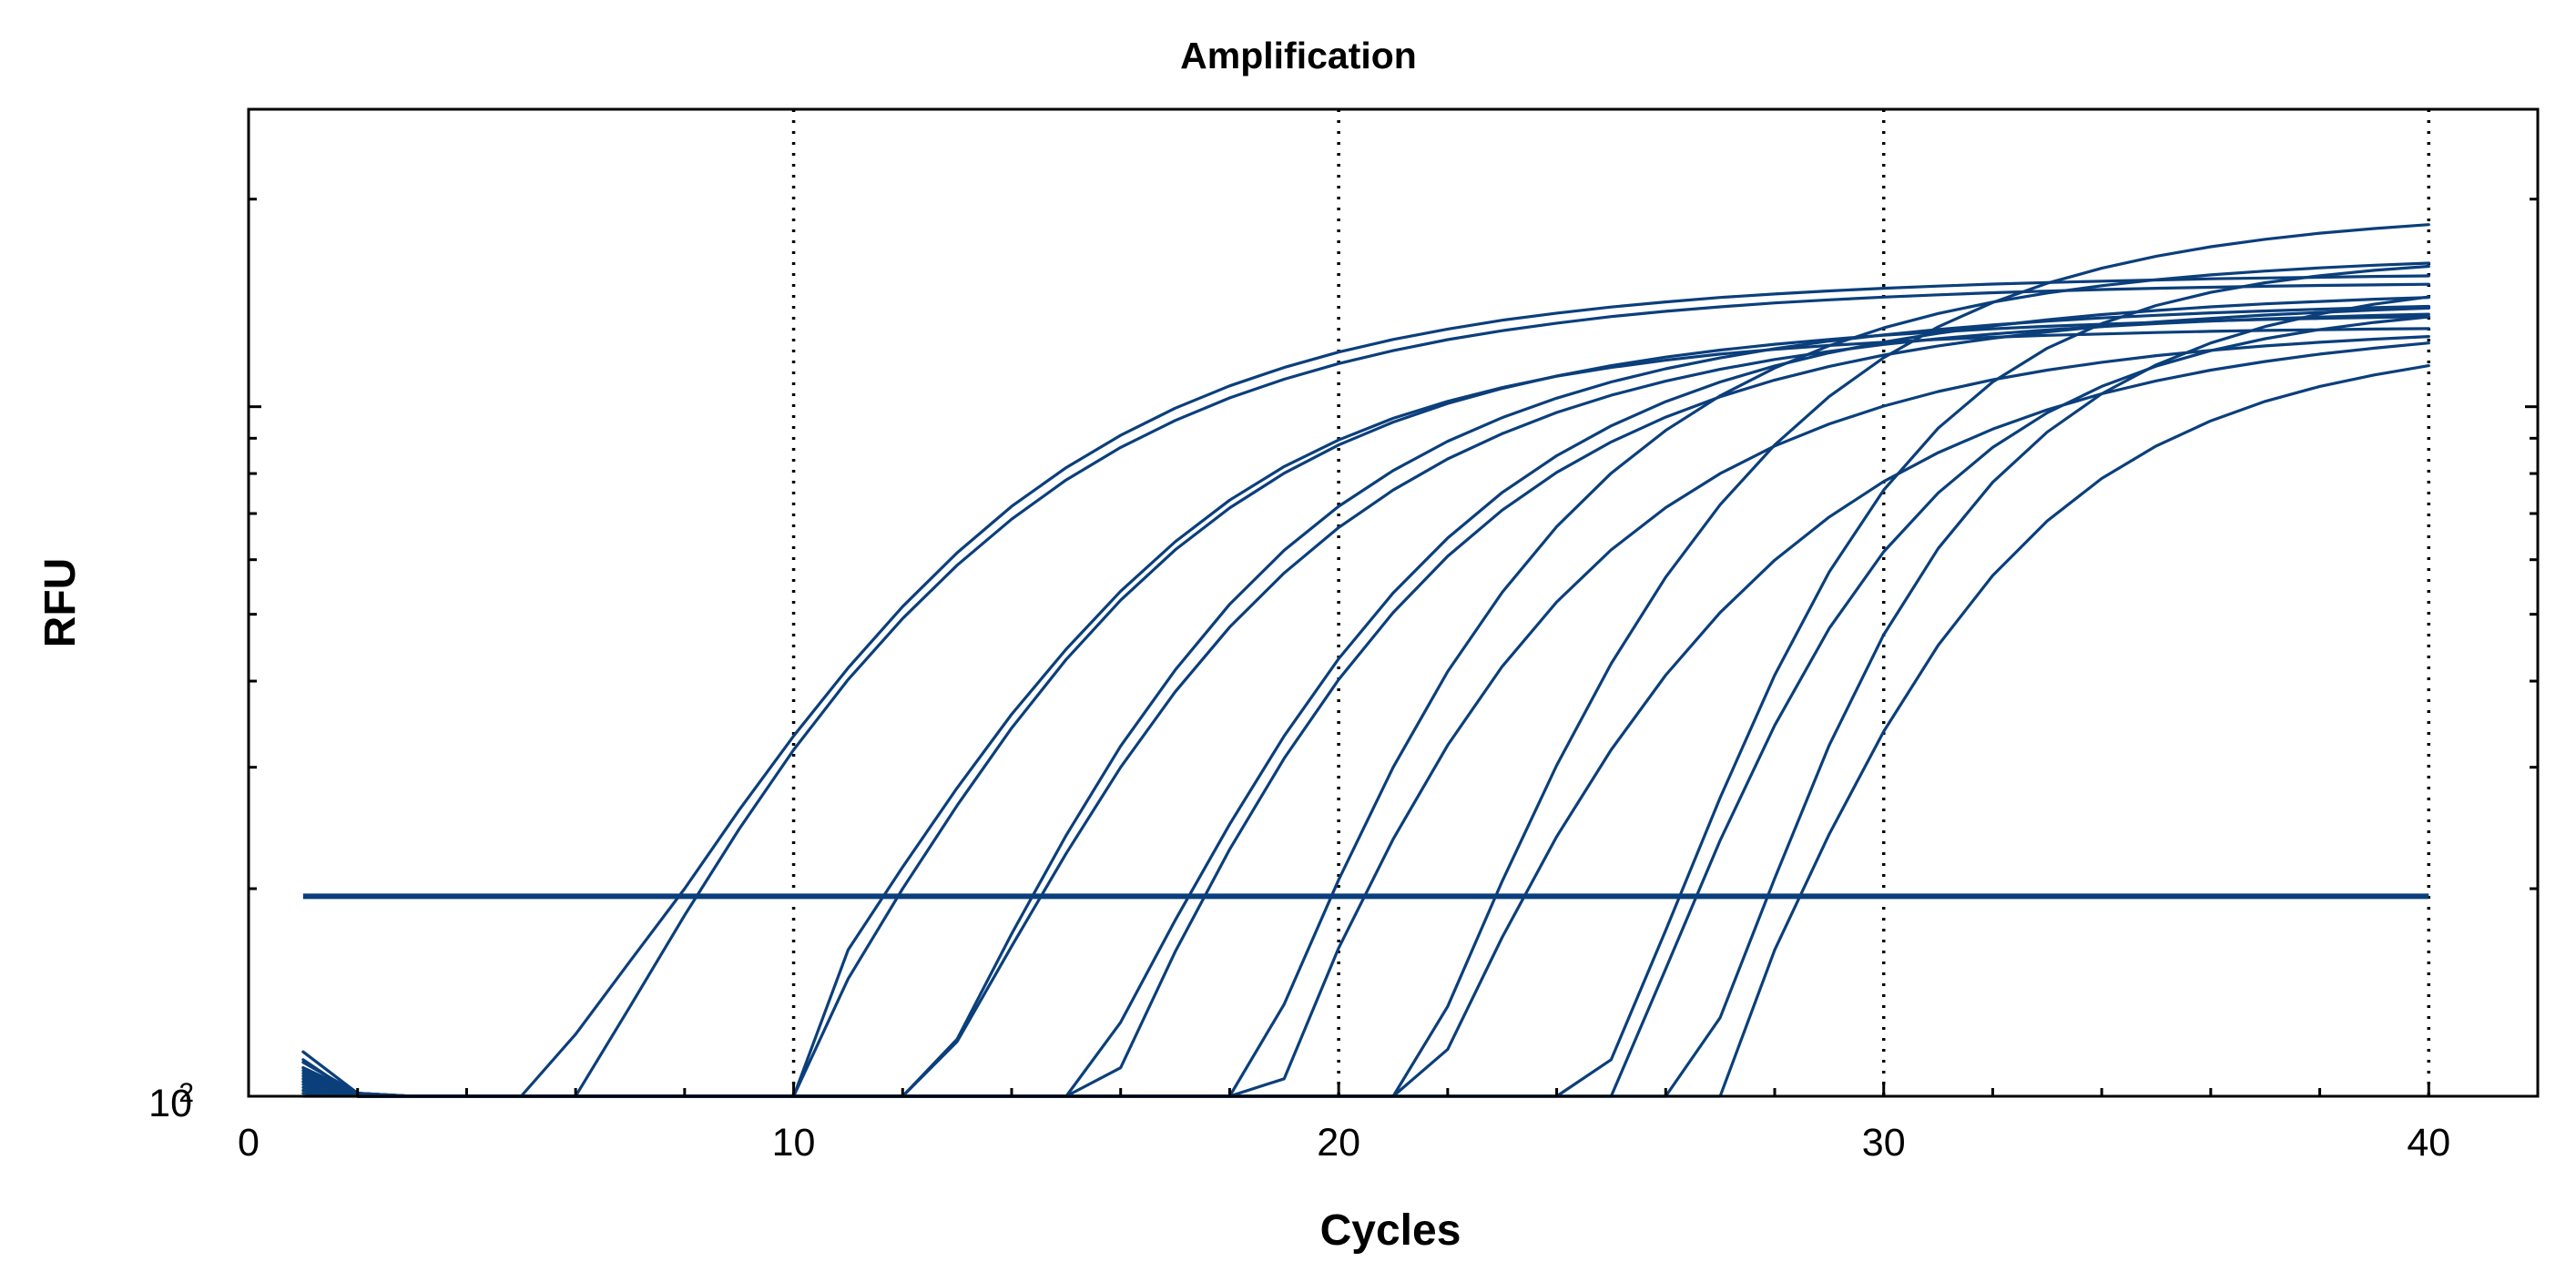 The image size is (2576, 1282). I want to click on x-tick-label-20: 20, so click(1338, 1143).